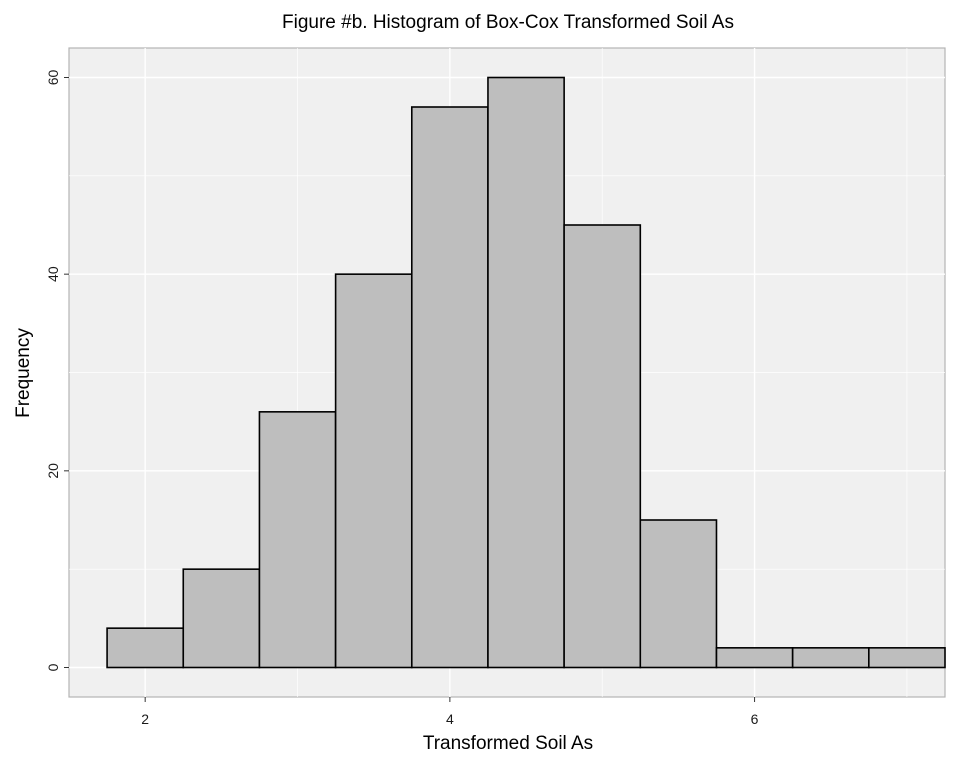 This screenshot has height=768, width=960. What do you see at coordinates (450, 719) in the screenshot?
I see `x-tick-label: 4` at bounding box center [450, 719].